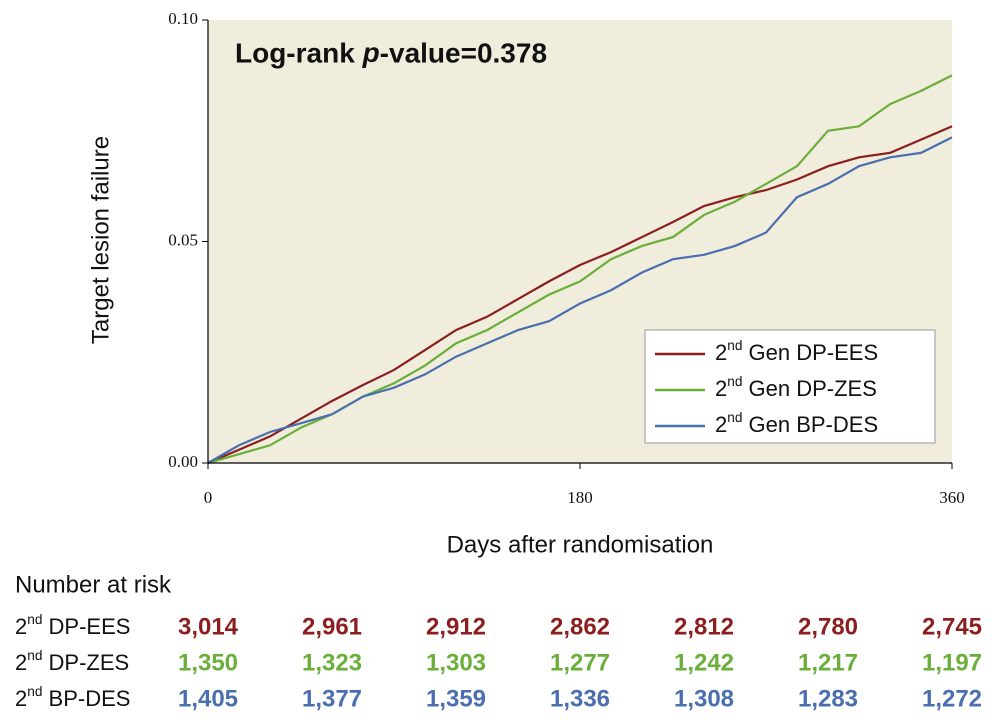 The width and height of the screenshot is (1005, 723). I want to click on y-axis-label: Target lesion failure, so click(100, 240).